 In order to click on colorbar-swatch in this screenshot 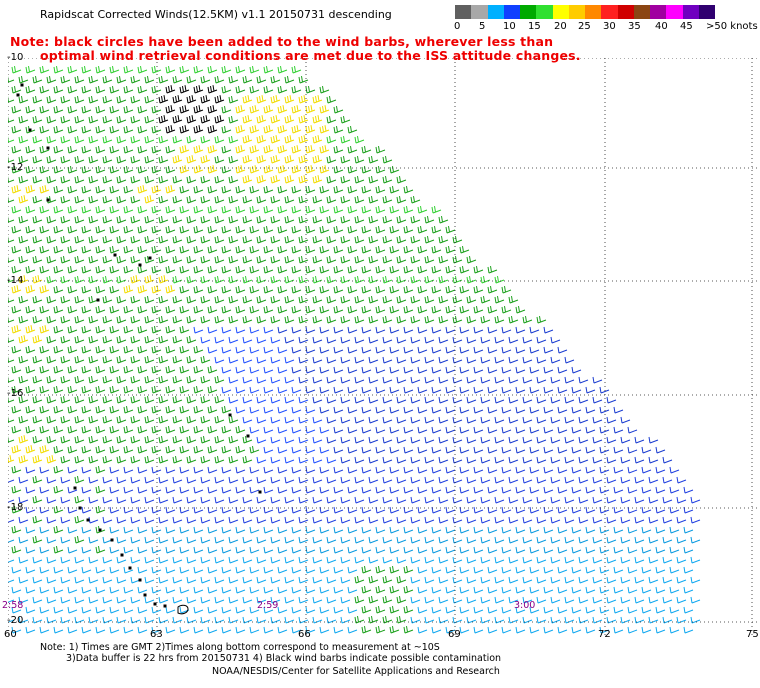, I will do `click(463, 12)`.